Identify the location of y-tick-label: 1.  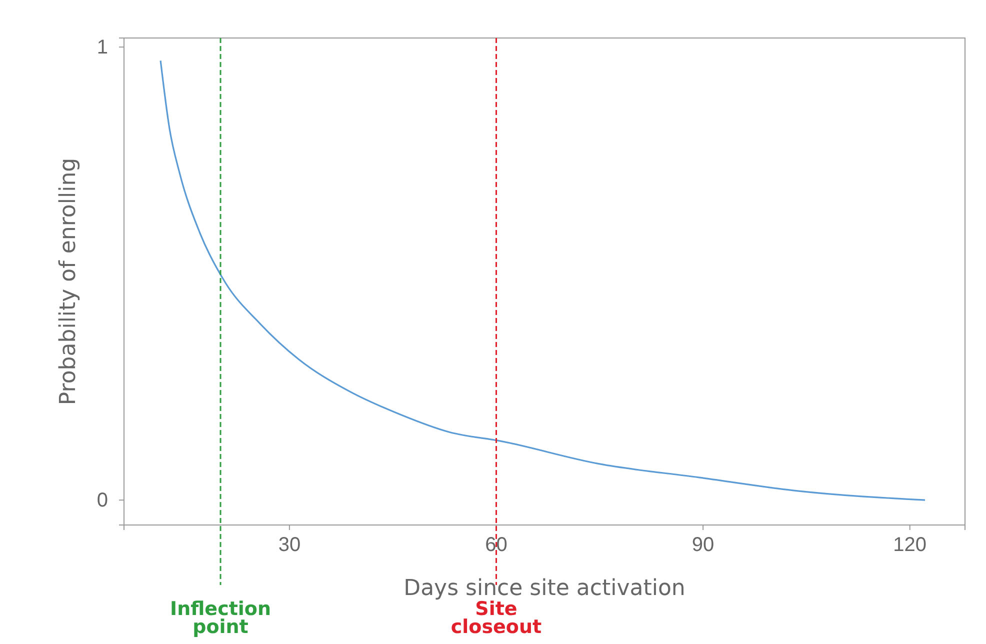
(102, 47).